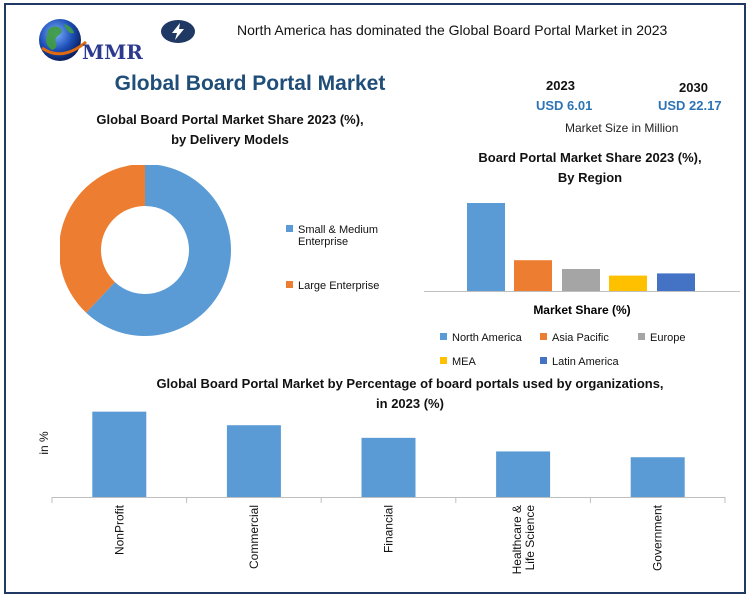 The image size is (754, 600). I want to click on donut-slice-small-medium-enterprise, so click(158, 250).